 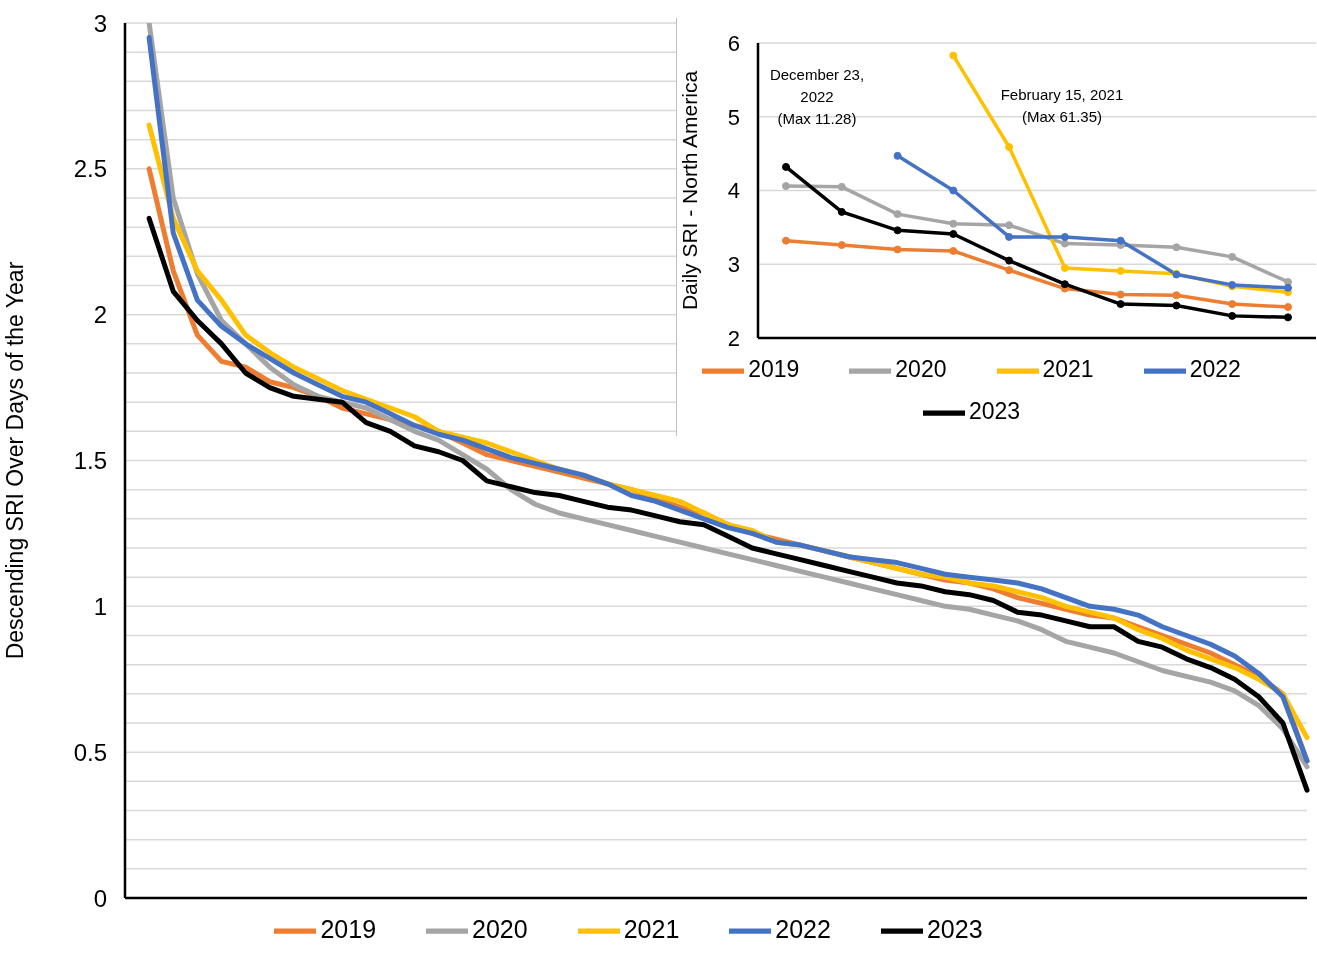 What do you see at coordinates (1062, 106) in the screenshot?
I see `annotation: February 15, 2021 (Max 61.35)` at bounding box center [1062, 106].